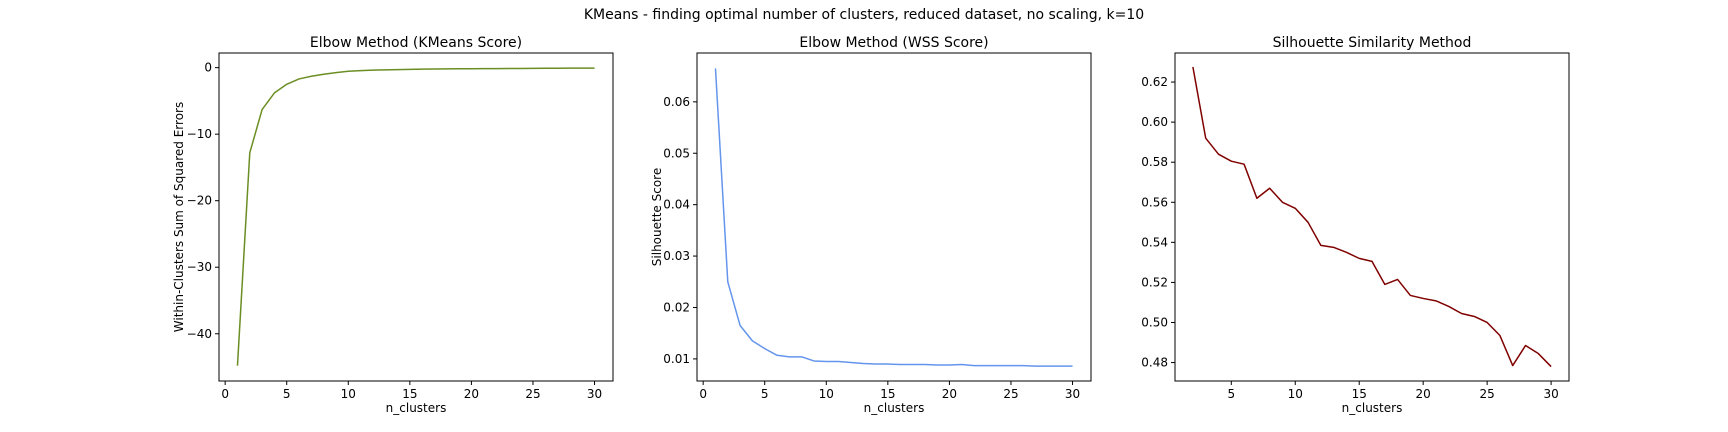  I want to click on chart-title: Silhouette Similarity Method, so click(1372, 43).